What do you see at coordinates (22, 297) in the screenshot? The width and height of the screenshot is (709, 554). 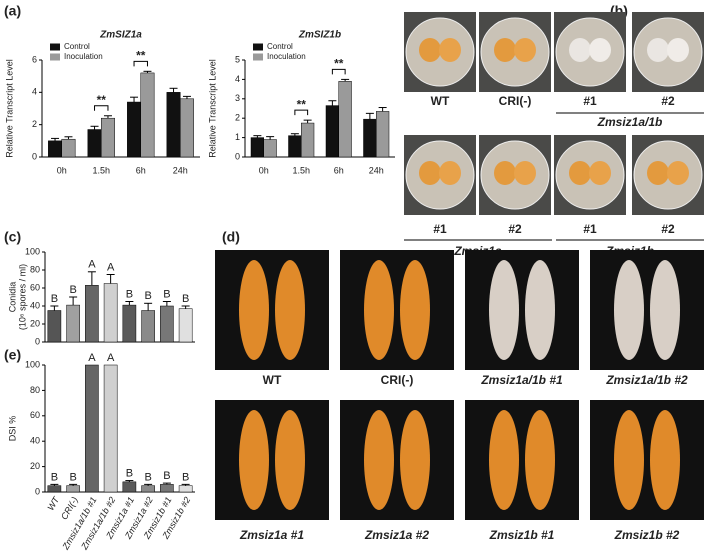 I see `y-axis-label: (10⁶ spores / ml)` at bounding box center [22, 297].